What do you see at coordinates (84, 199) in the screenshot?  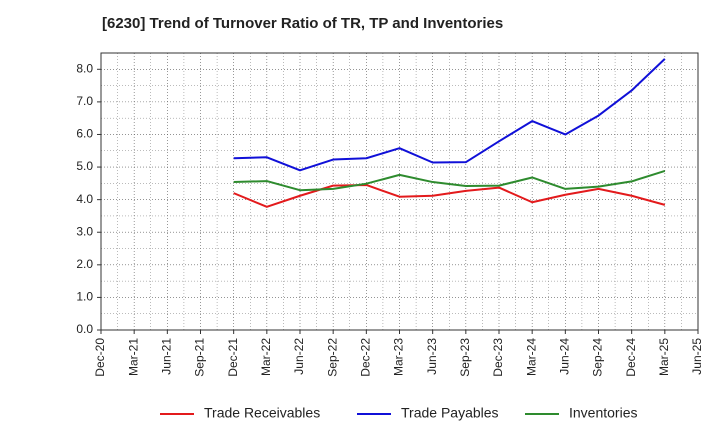 I see `y-tick-label: 4.0` at bounding box center [84, 199].